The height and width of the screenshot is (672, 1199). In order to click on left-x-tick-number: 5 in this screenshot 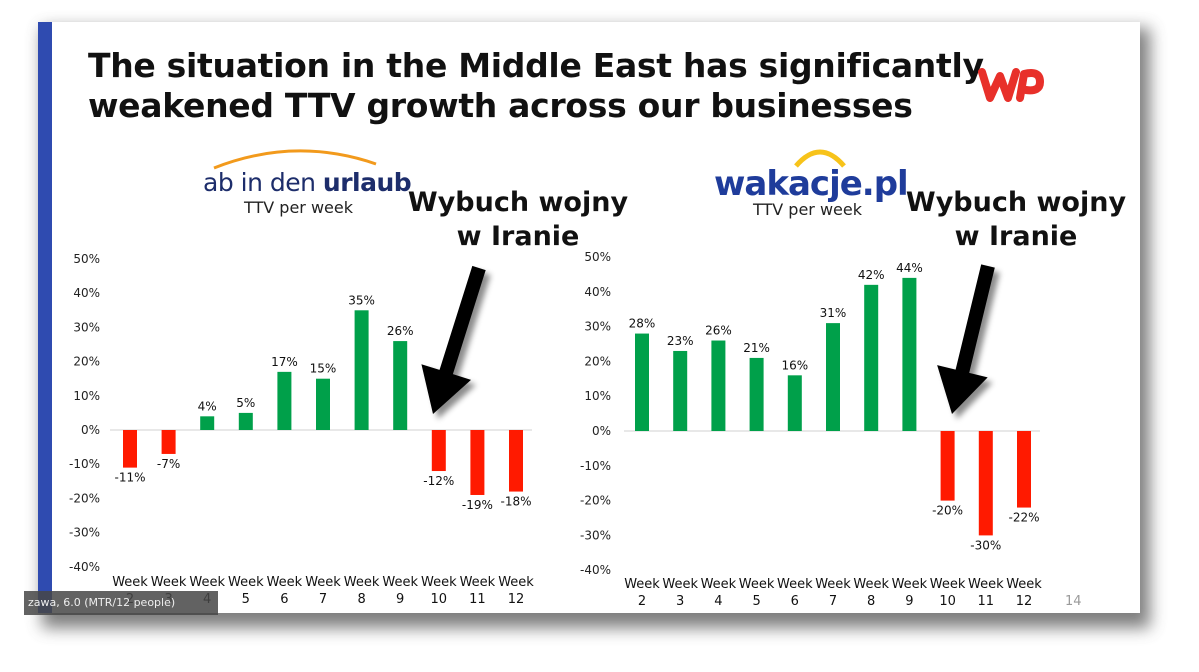, I will do `click(246, 599)`.